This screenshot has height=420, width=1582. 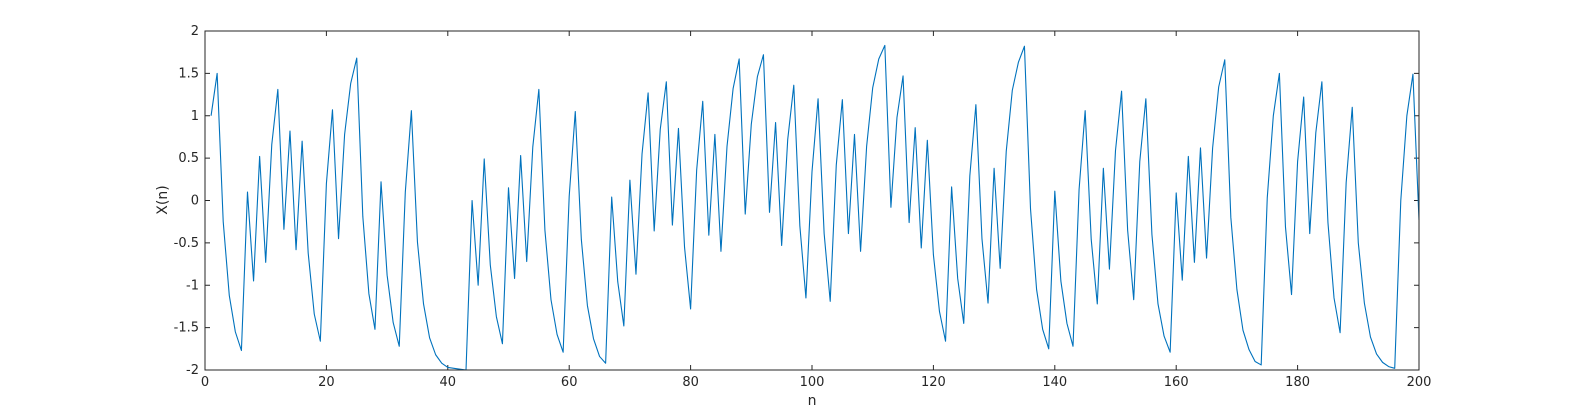 I want to click on y-tick-label: 2, so click(x=195, y=31).